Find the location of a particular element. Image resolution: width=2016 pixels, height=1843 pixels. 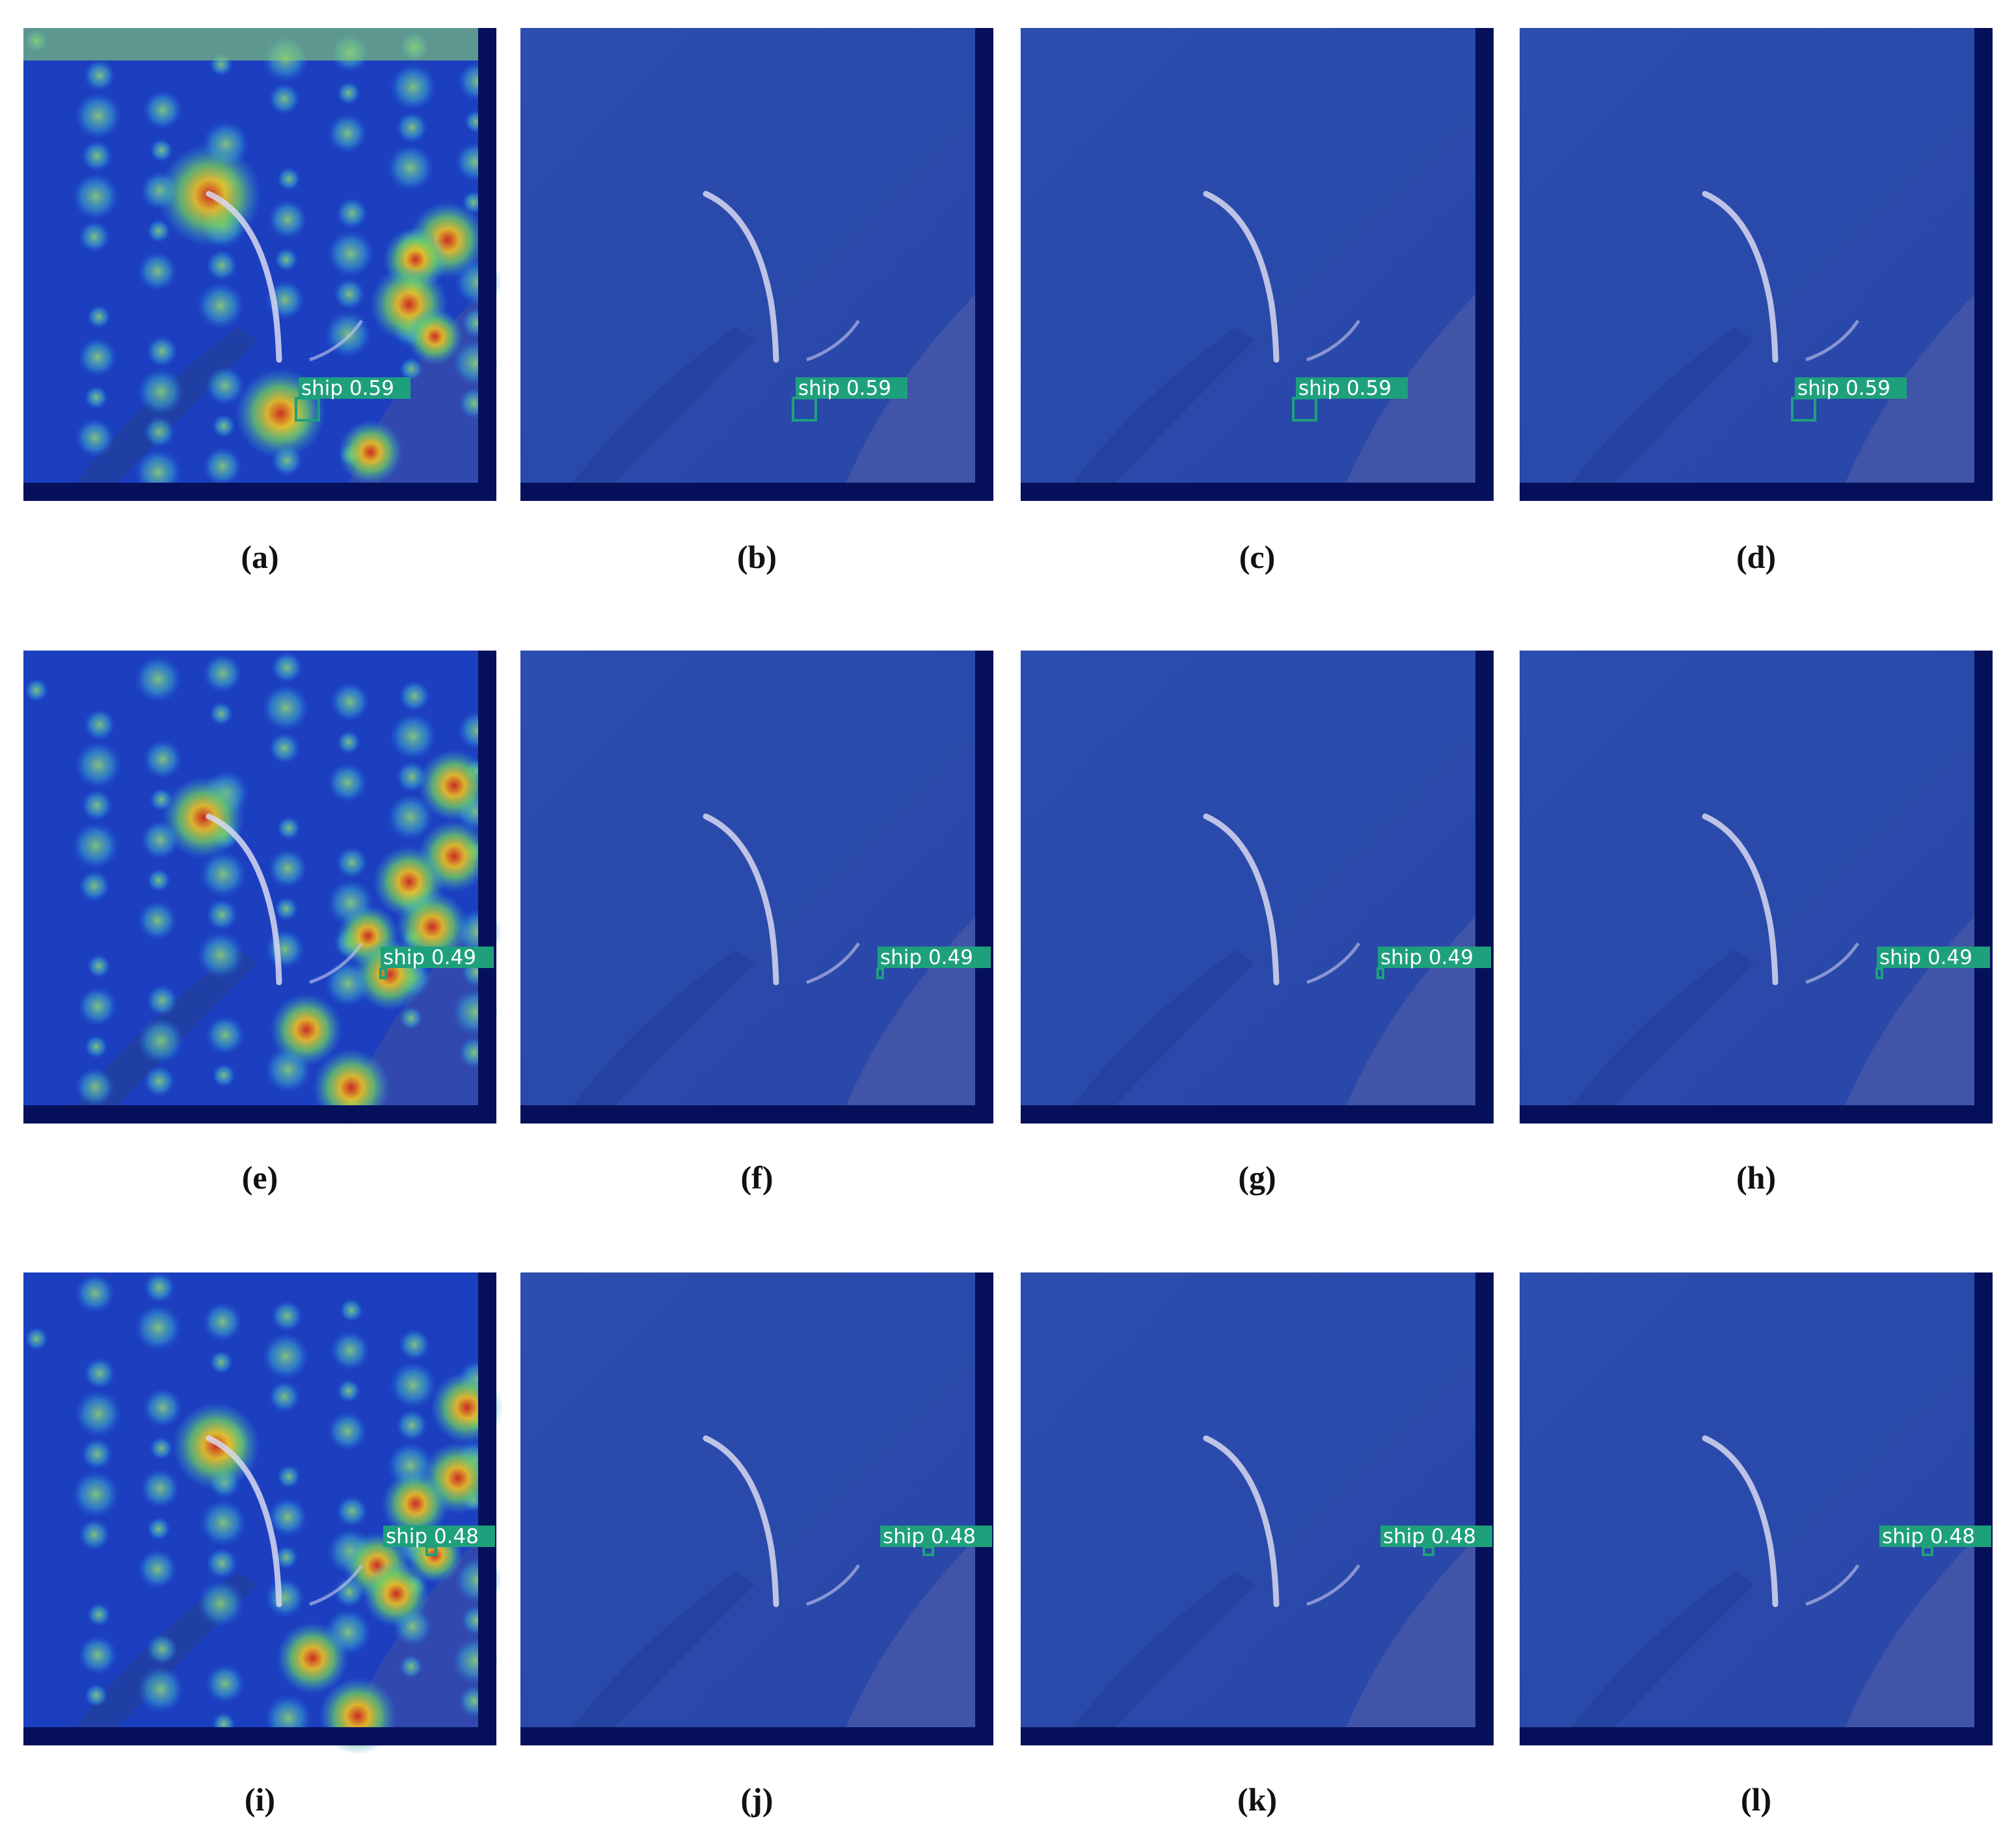

panel-label: (j) is located at coordinates (757, 1799).